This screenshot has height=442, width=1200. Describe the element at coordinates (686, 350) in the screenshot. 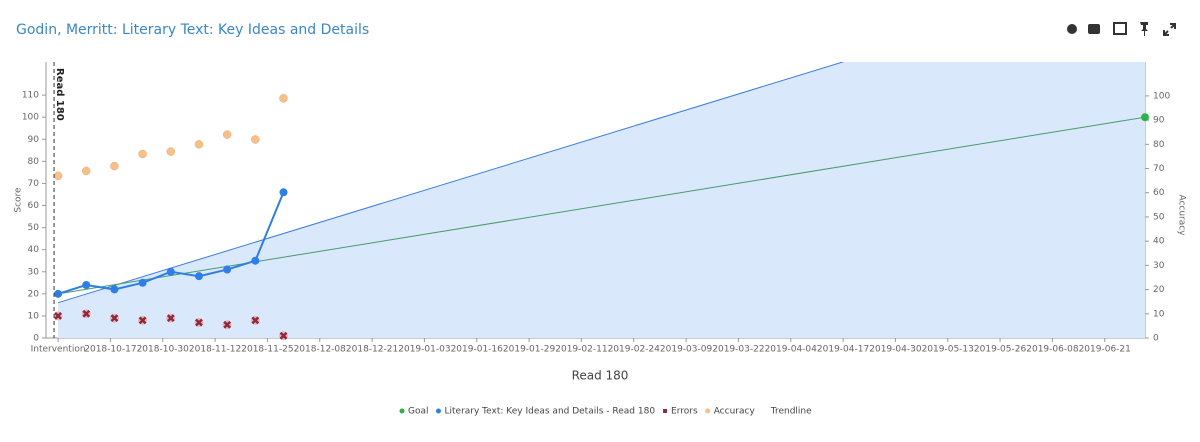

I see `x-tick-label: 2019-03-09` at that location.